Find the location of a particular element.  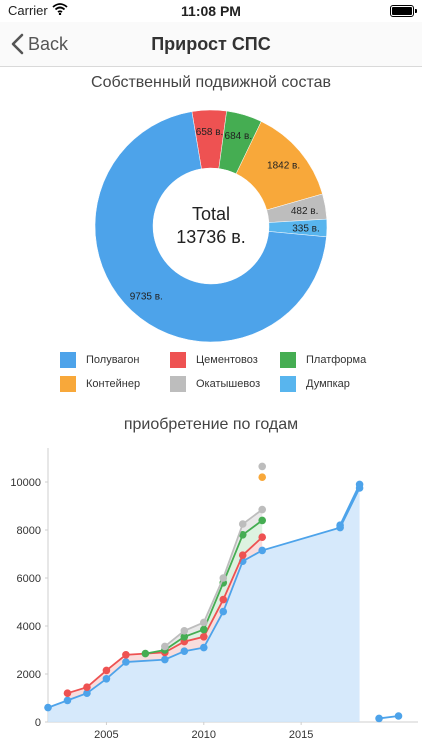

legend-item: Думпкар is located at coordinates (315, 384).